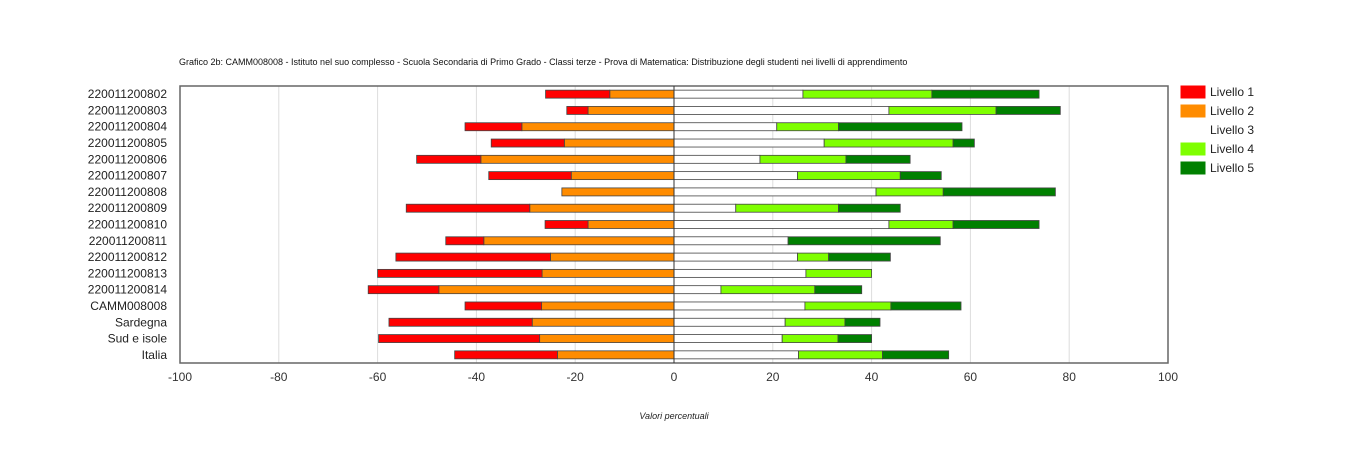  Describe the element at coordinates (141, 322) in the screenshot. I see `category-label: Sardegna` at that location.